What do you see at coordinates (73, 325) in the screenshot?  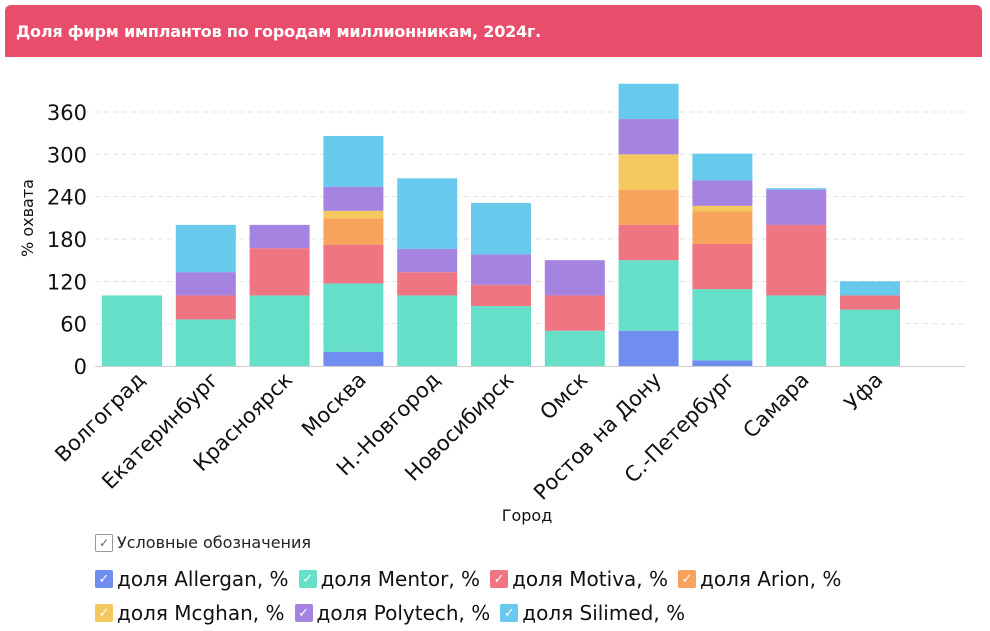 I see `y-tick-label: 60` at bounding box center [73, 325].